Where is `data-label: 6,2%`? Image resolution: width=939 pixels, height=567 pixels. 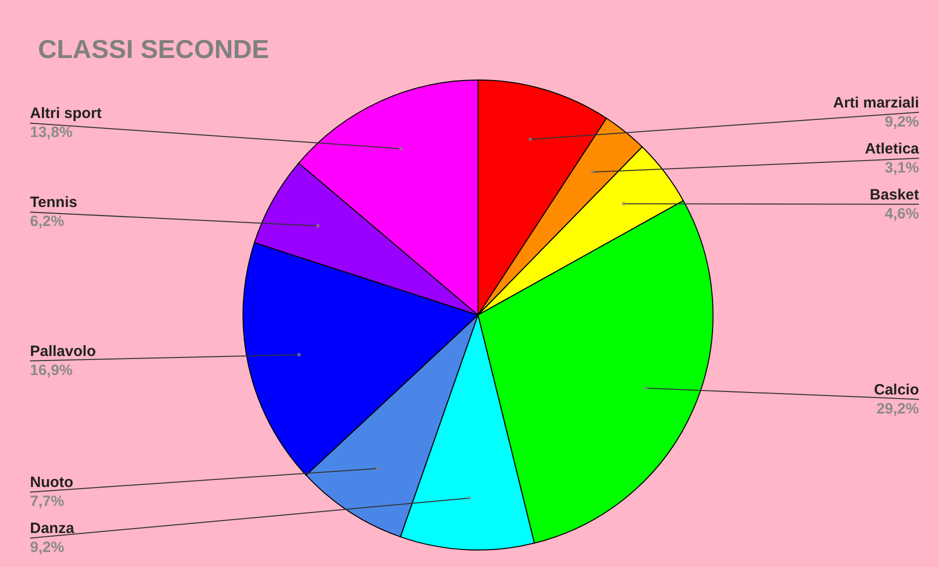
data-label: 6,2% is located at coordinates (47, 221).